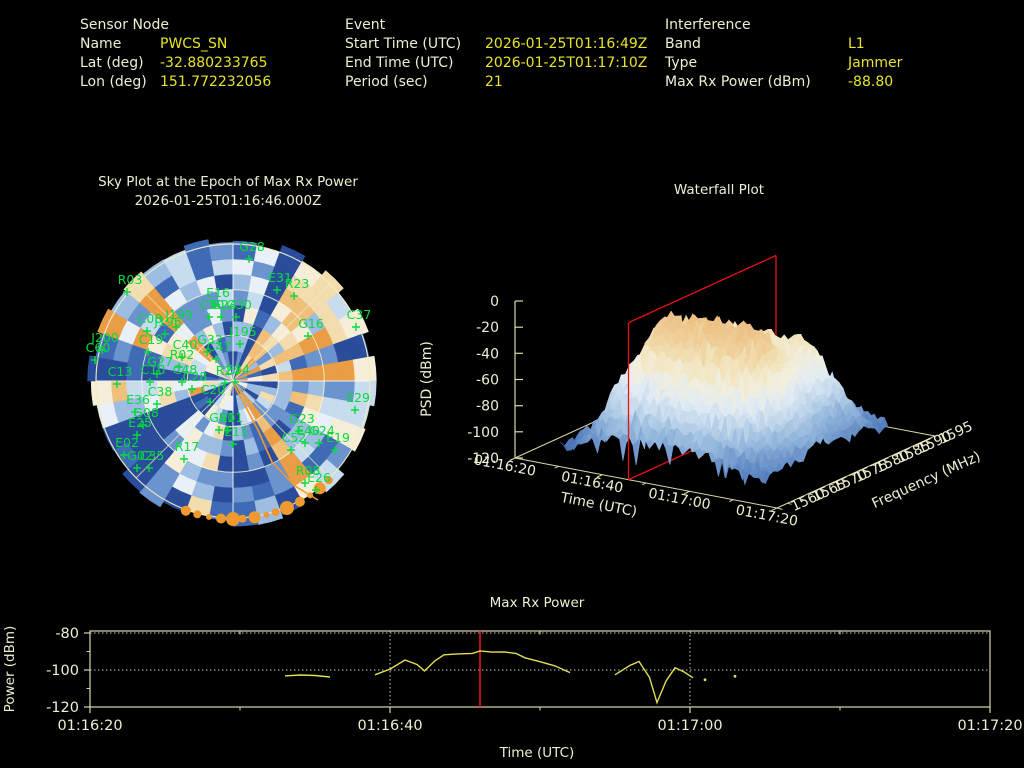 The width and height of the screenshot is (1024, 768). I want to click on interference-band-label: Band, so click(683, 44).